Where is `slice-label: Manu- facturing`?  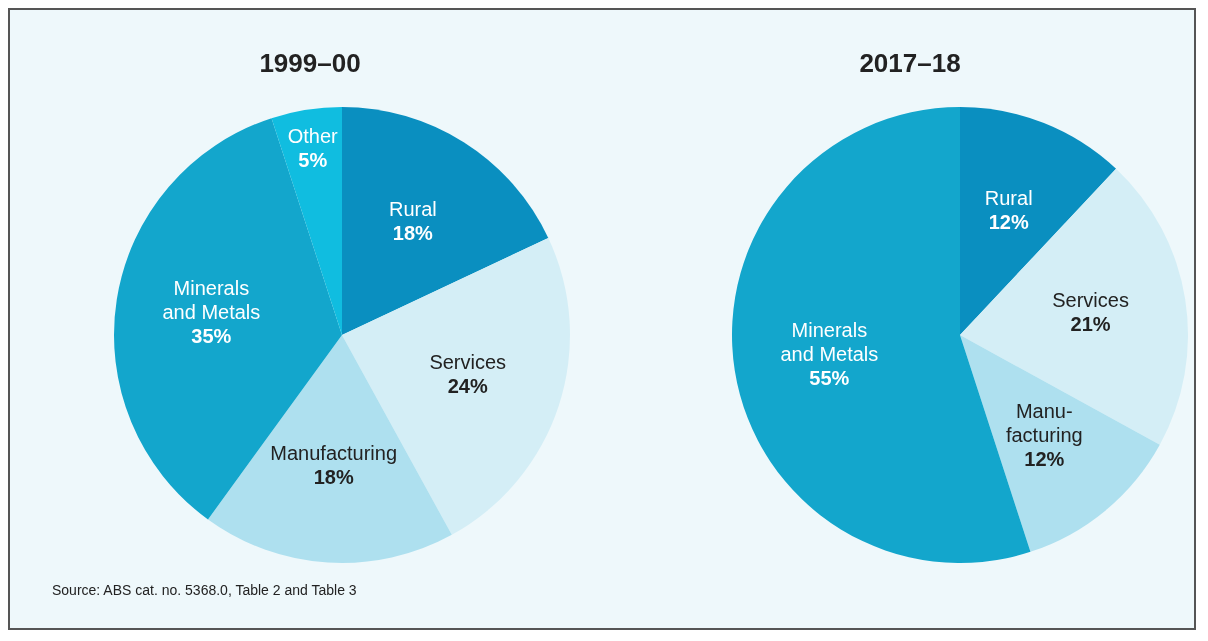
slice-label: Manu- facturing is located at coordinates (1044, 423).